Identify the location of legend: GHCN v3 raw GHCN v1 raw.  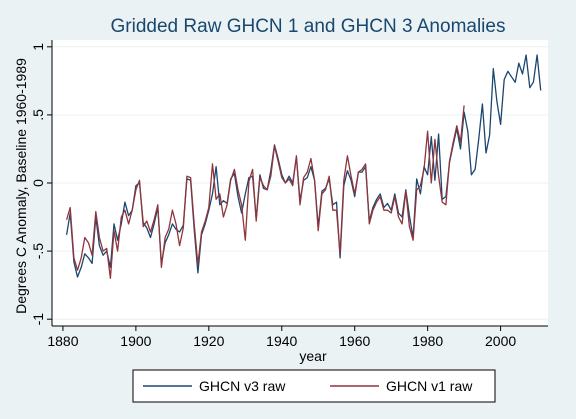
(314, 386).